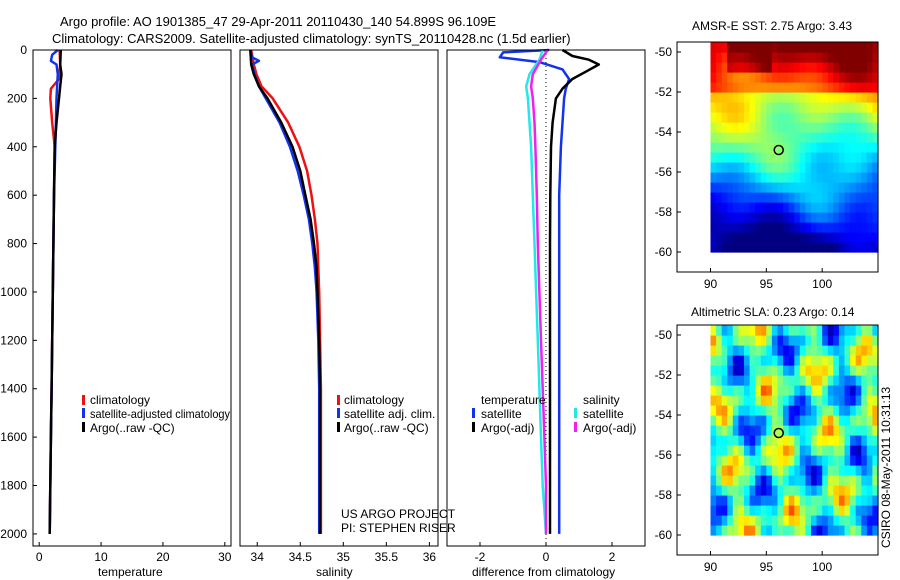 Image resolution: width=900 pixels, height=580 pixels. I want to click on sla_map-ytick-label: -56, so click(664, 455).